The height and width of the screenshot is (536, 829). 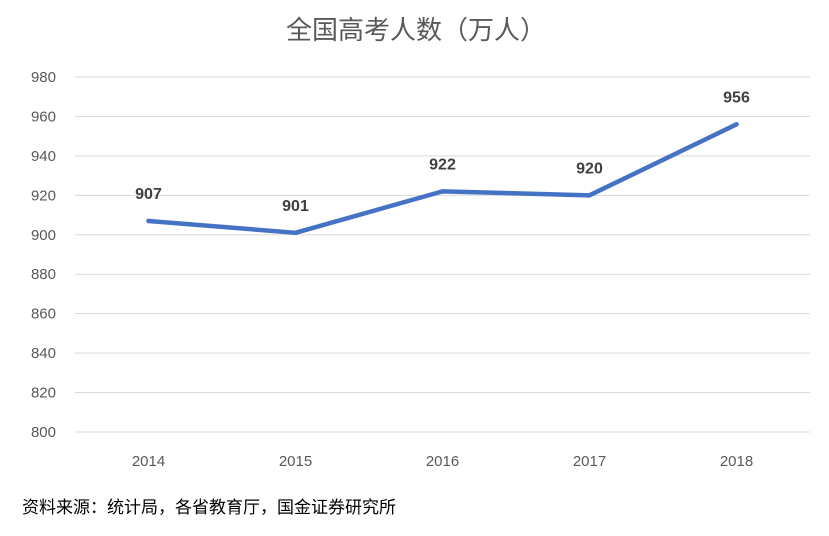 What do you see at coordinates (43, 116) in the screenshot?
I see `y-tick-label: 960` at bounding box center [43, 116].